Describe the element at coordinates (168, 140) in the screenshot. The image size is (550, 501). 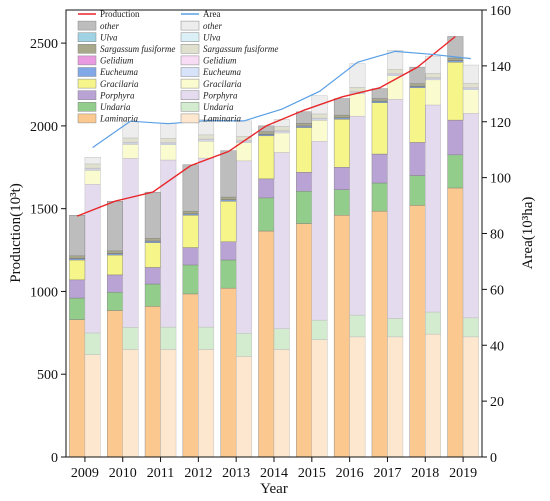
I see `bar-area-sargassum-fusiforme-2011` at that location.